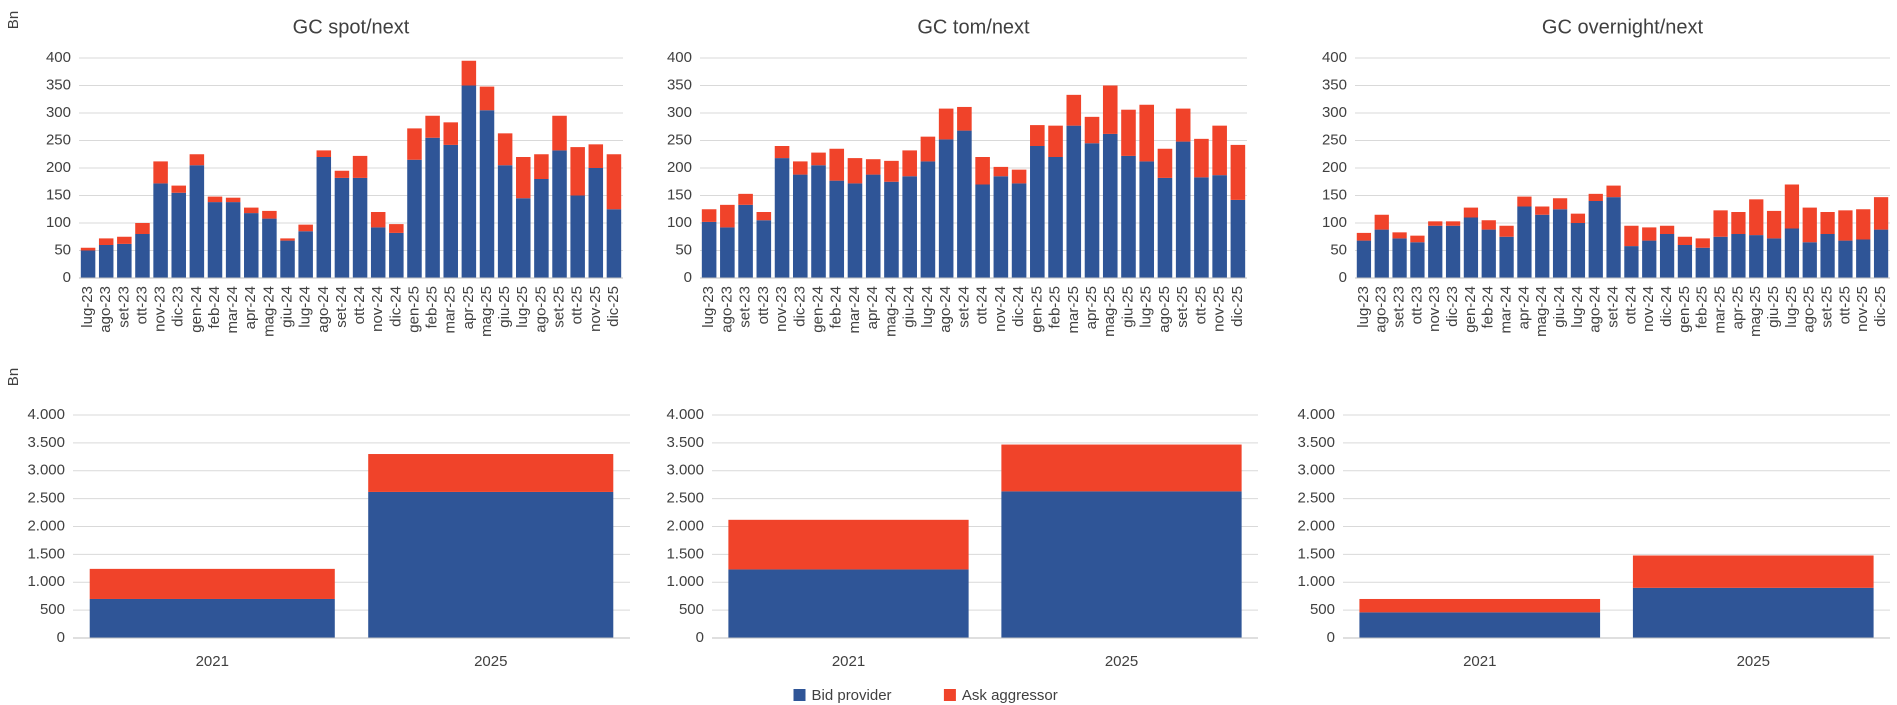 The image size is (1897, 705). Describe the element at coordinates (852, 695) in the screenshot. I see `legend-label: Bid provider` at that location.